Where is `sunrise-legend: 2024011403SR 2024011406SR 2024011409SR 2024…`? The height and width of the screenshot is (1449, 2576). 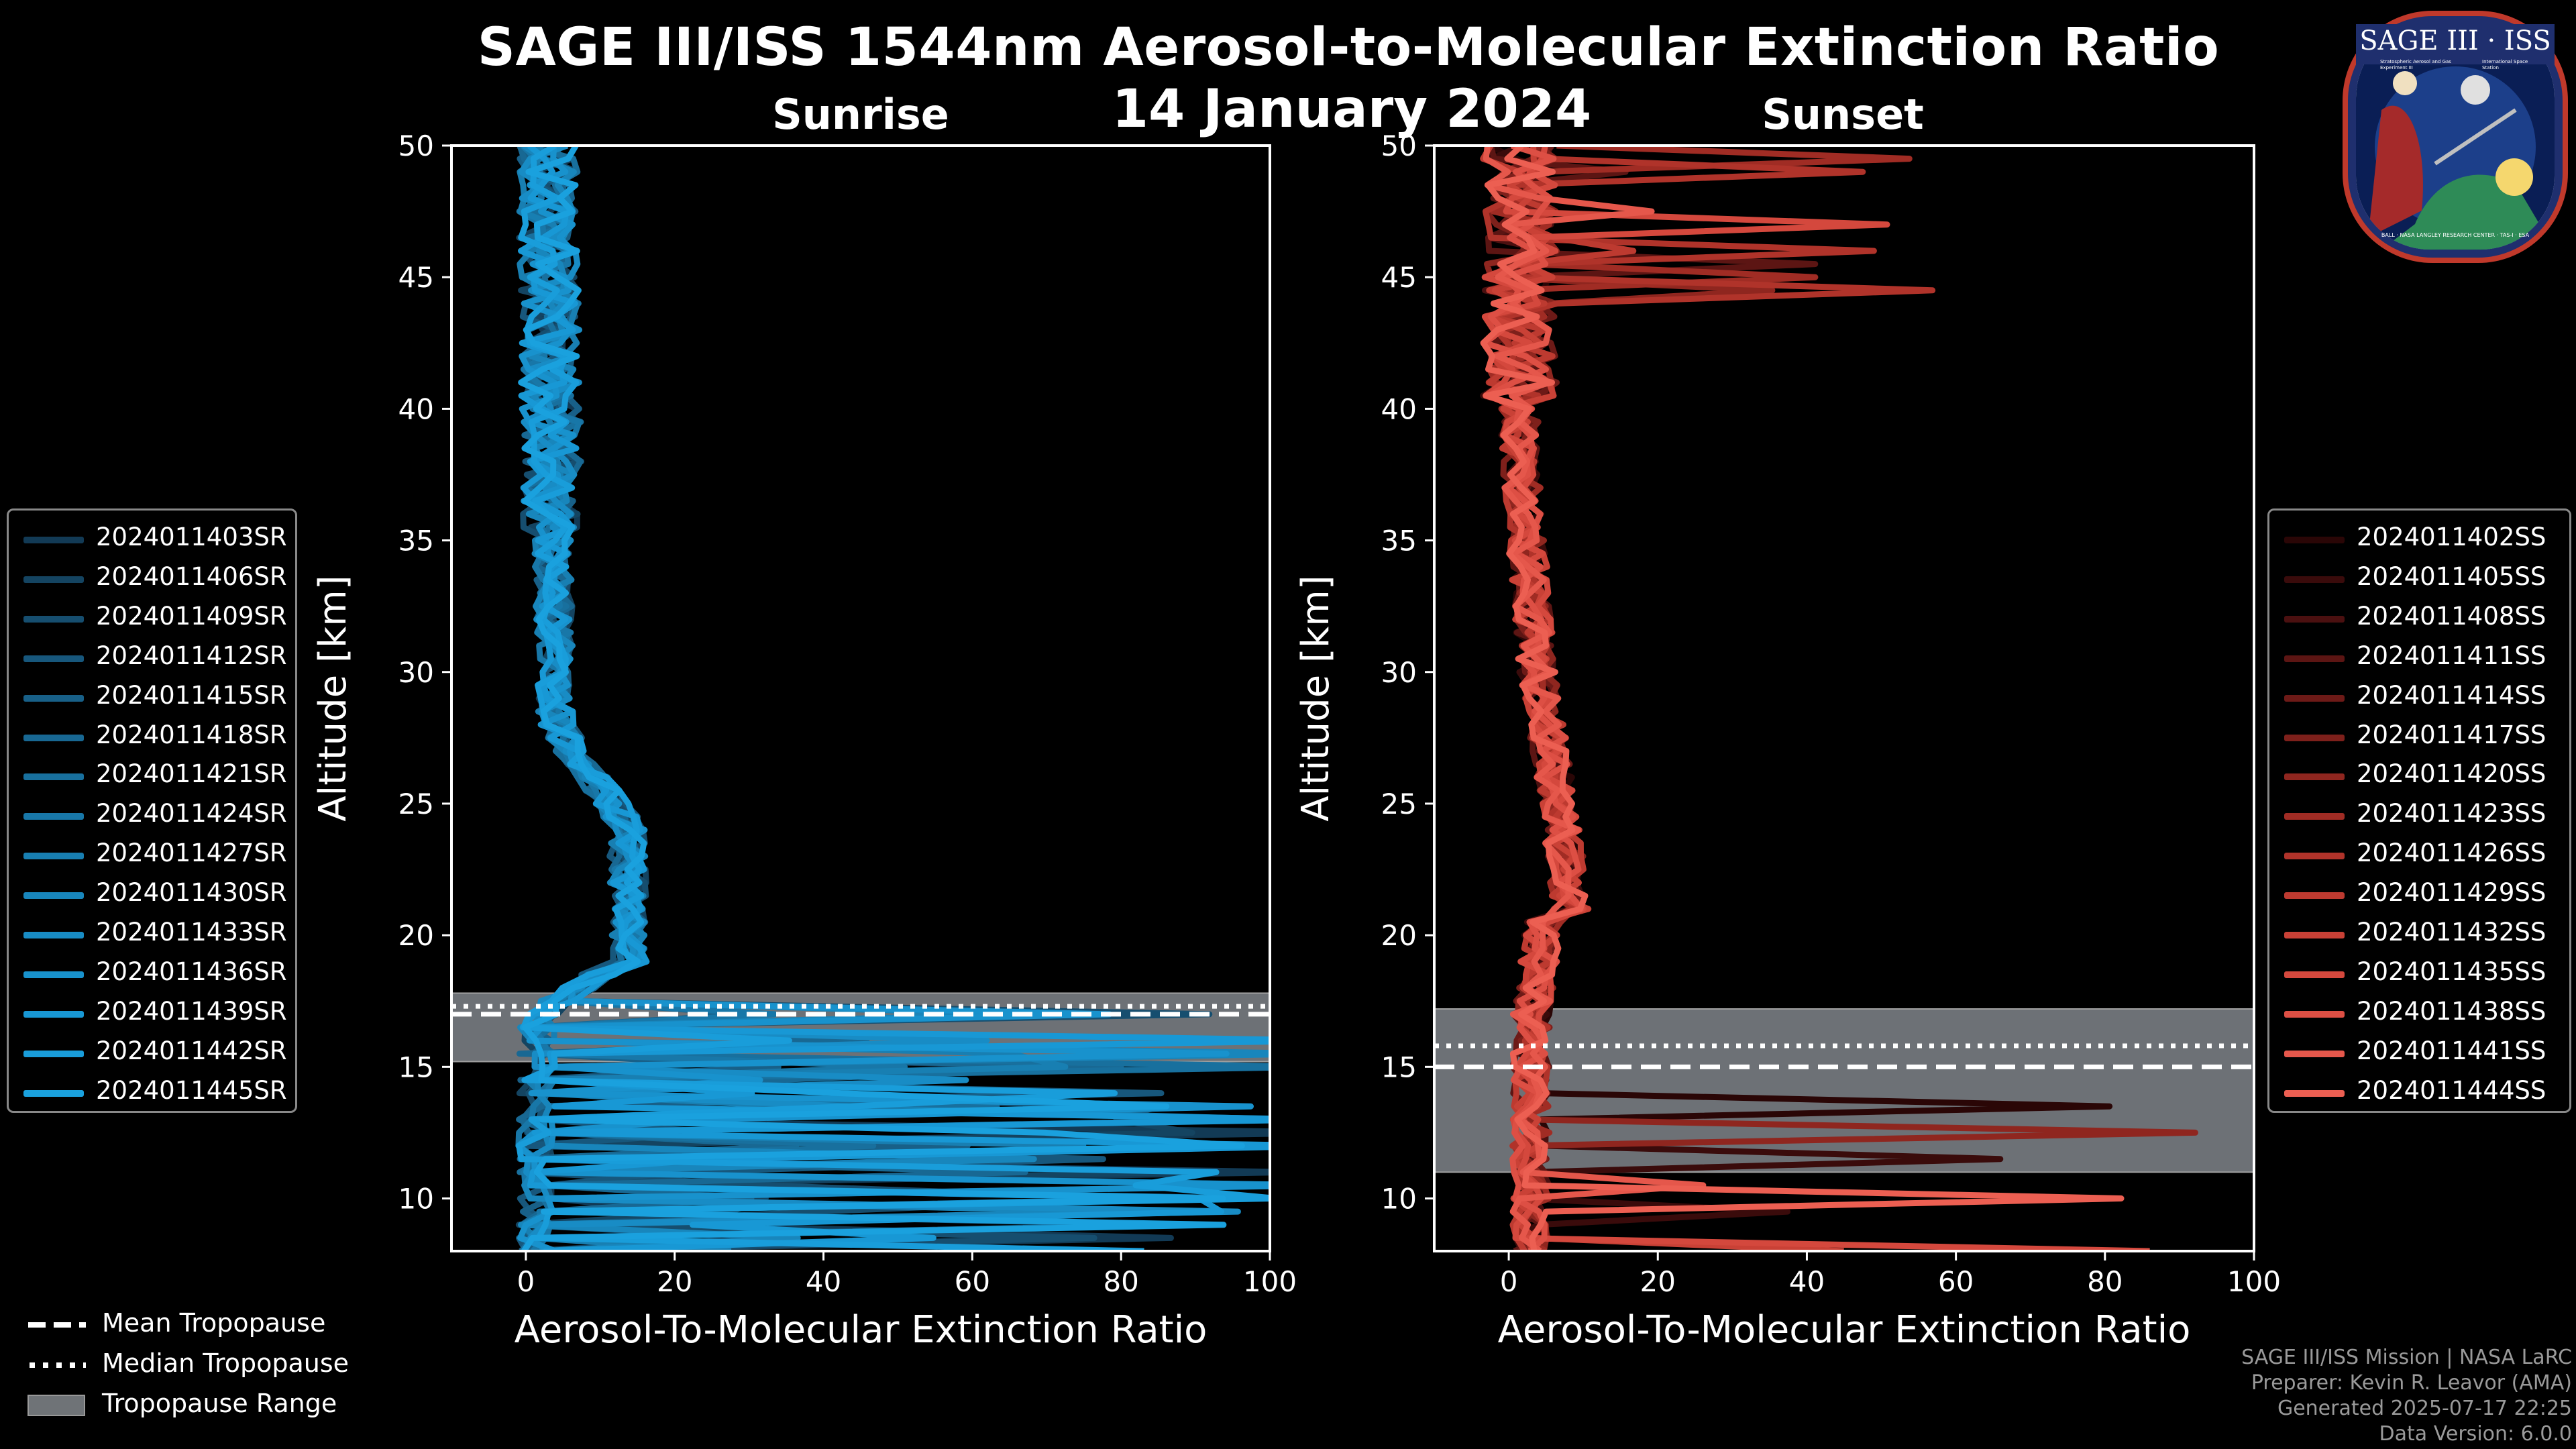
sunrise-legend: 2024011403SR 2024011406SR 2024011409SR 2024… is located at coordinates (152, 810).